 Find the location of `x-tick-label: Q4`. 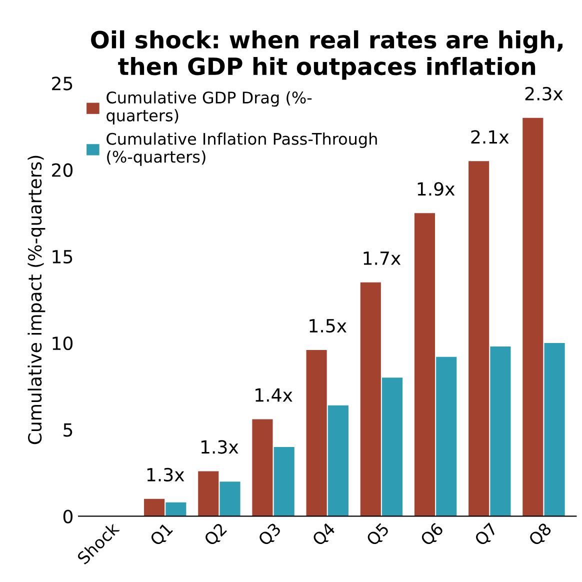

x-tick-label: Q4 is located at coordinates (324, 535).